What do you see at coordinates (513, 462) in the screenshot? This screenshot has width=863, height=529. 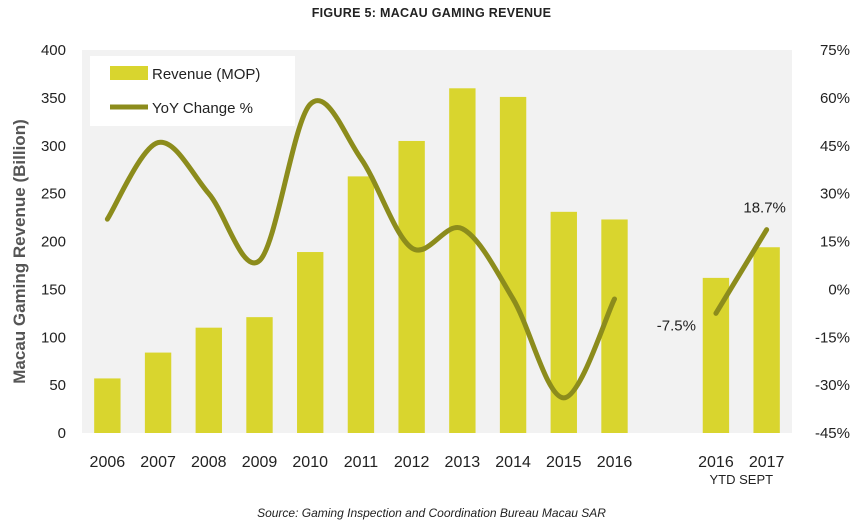 I see `x-tick-label: 2014` at bounding box center [513, 462].